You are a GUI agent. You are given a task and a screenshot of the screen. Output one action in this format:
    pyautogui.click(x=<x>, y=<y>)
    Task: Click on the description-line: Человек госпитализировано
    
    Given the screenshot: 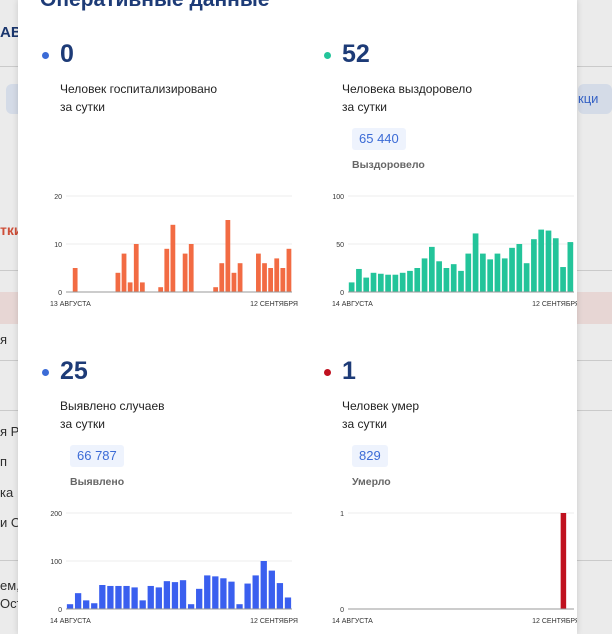 What is the action you would take?
    pyautogui.click(x=139, y=89)
    